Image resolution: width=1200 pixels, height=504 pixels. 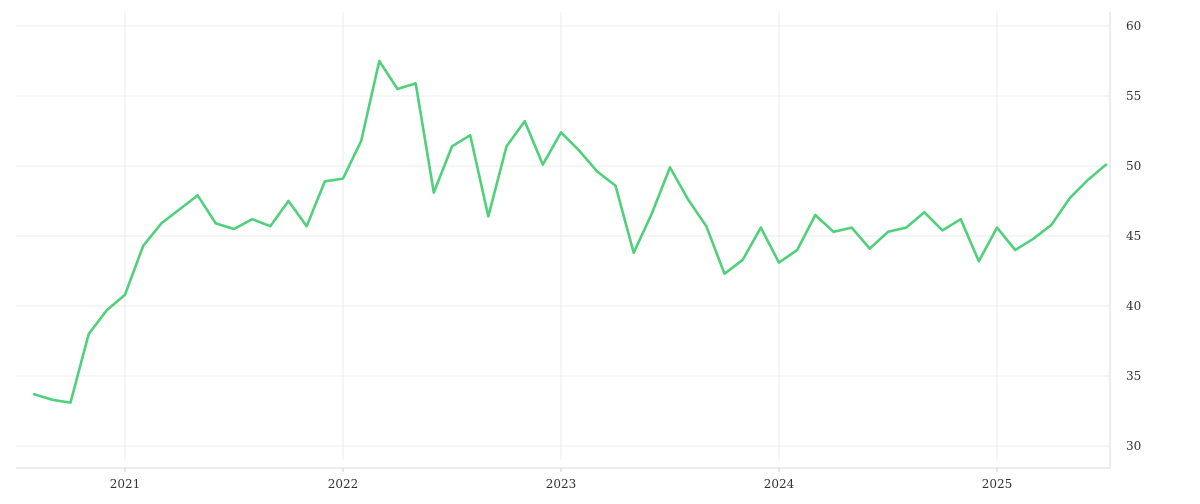 I want to click on x-tick-label: 2023, so click(x=561, y=484).